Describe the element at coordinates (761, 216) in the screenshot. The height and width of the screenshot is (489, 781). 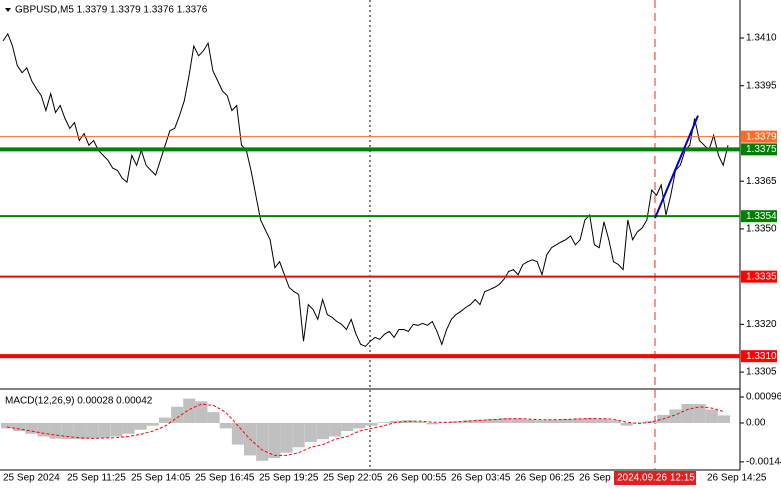
I see `level-label: 1.3354` at that location.